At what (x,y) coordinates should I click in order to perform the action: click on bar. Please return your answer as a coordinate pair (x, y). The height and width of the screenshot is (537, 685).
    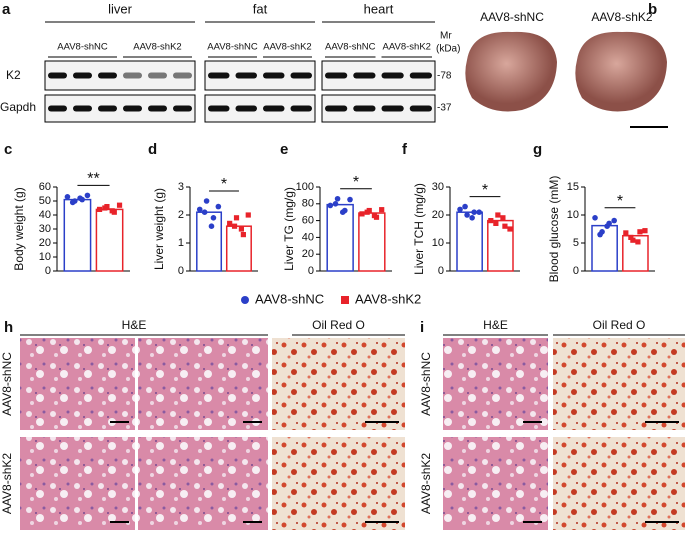
    Looking at the image, I should click on (372, 242).